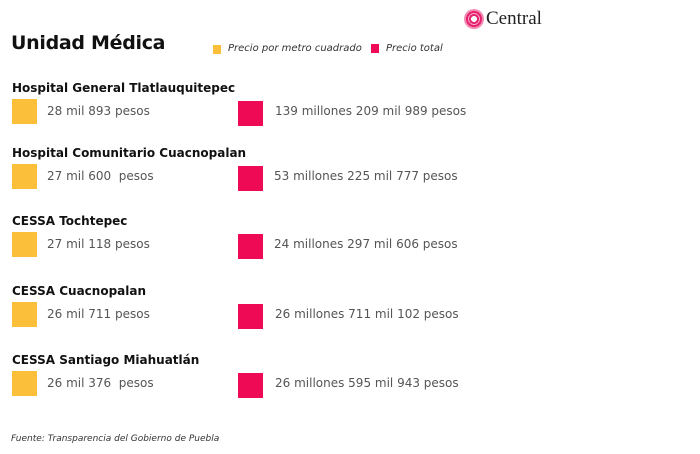 The height and width of the screenshot is (454, 700). Describe the element at coordinates (100, 383) in the screenshot. I see `price-m2-value: 26 mil 376 pesos` at that location.